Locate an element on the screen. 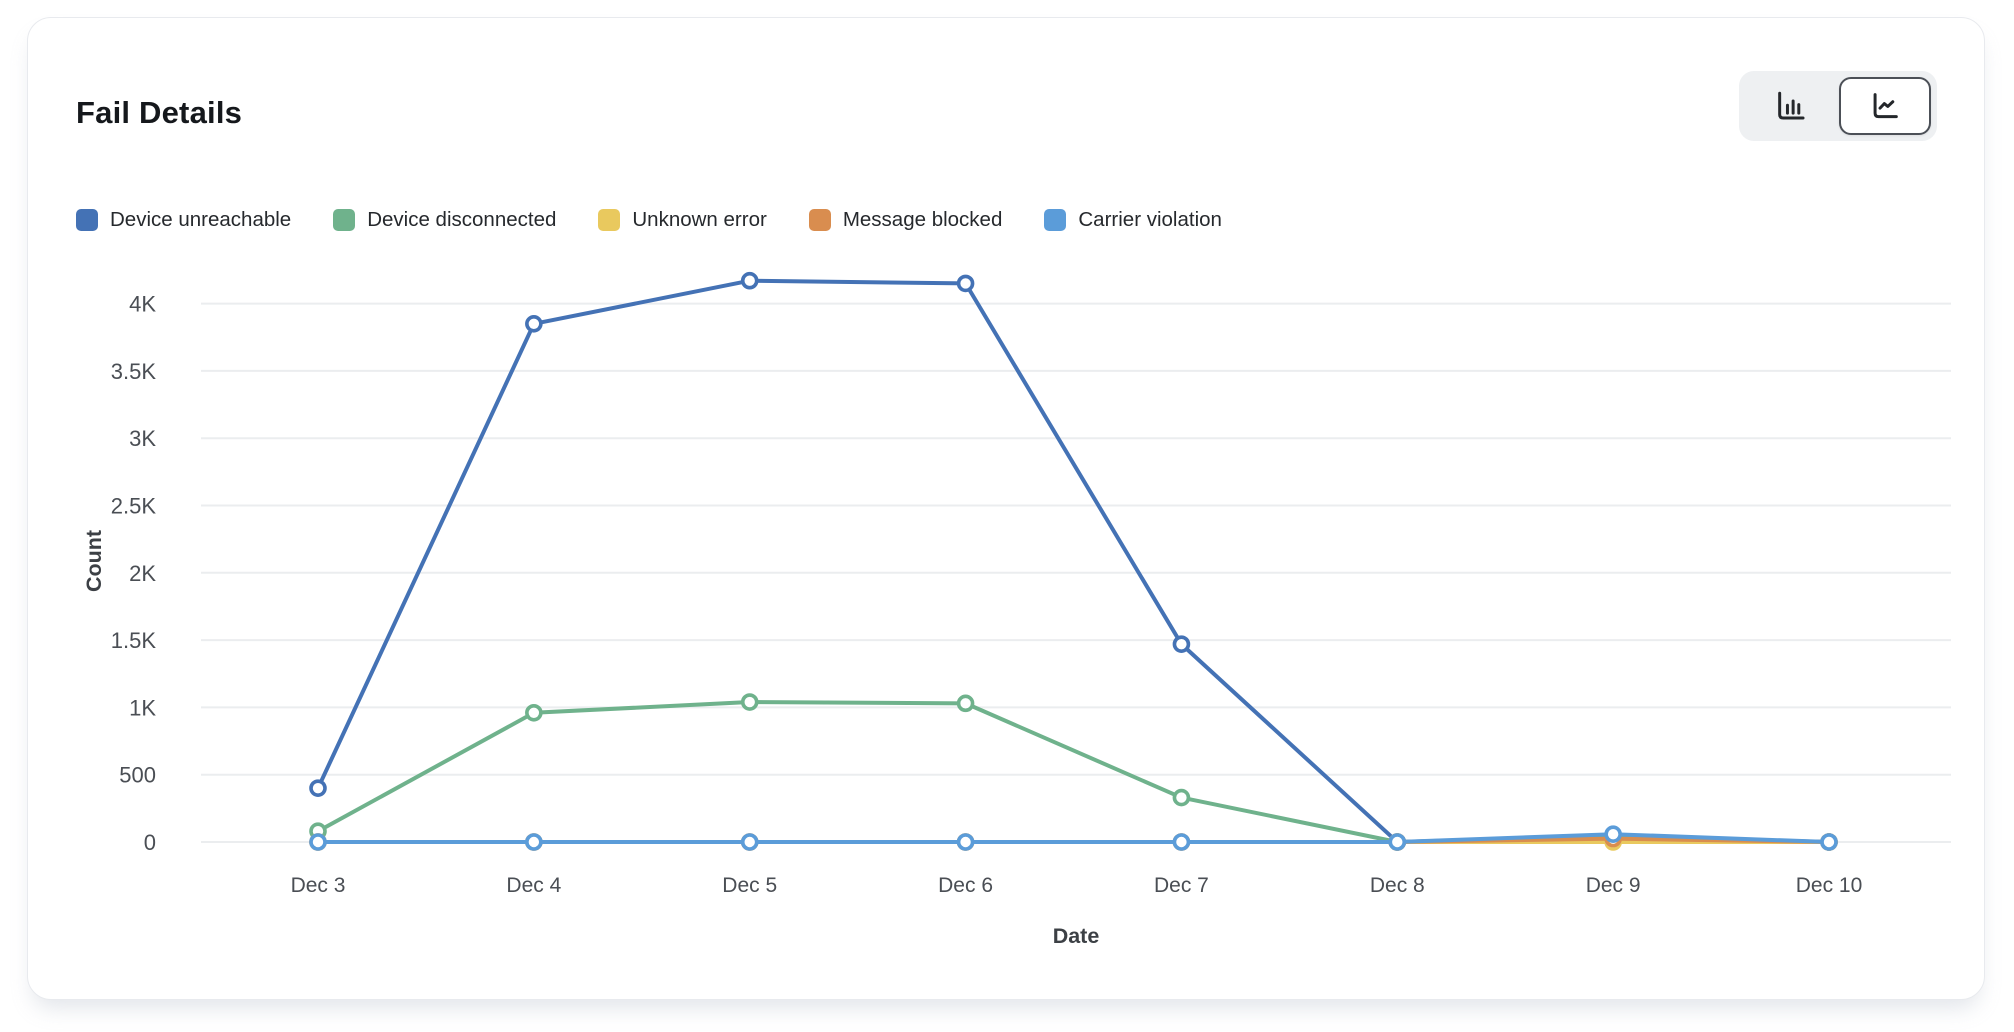 This screenshot has height=1032, width=2014. y-tick-label: 4K is located at coordinates (142, 304).